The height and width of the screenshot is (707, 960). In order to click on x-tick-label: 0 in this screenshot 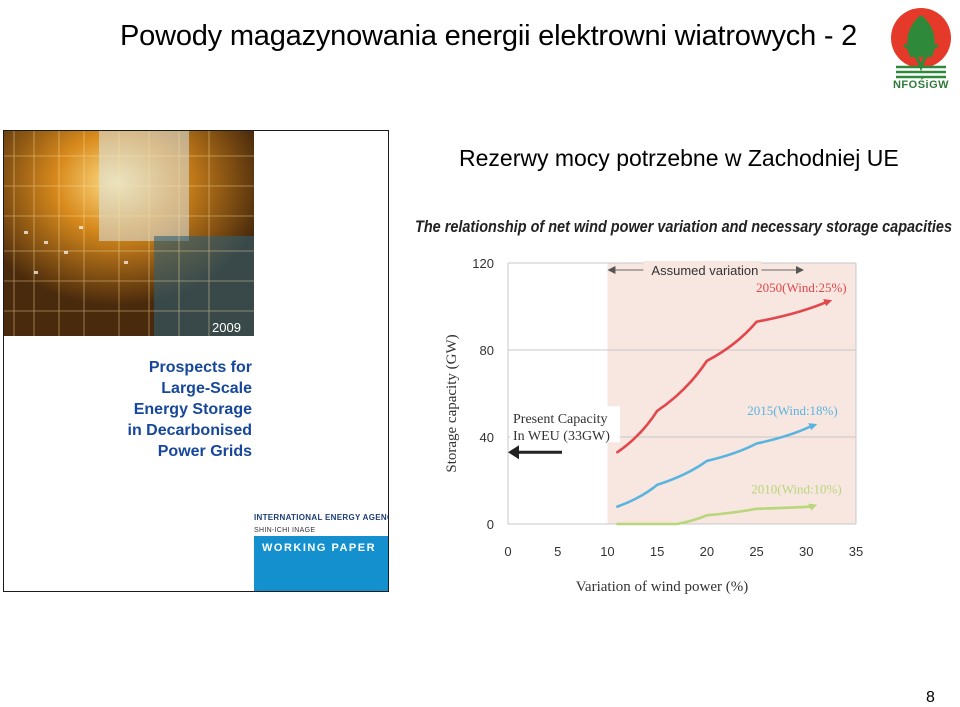, I will do `click(507, 551)`.